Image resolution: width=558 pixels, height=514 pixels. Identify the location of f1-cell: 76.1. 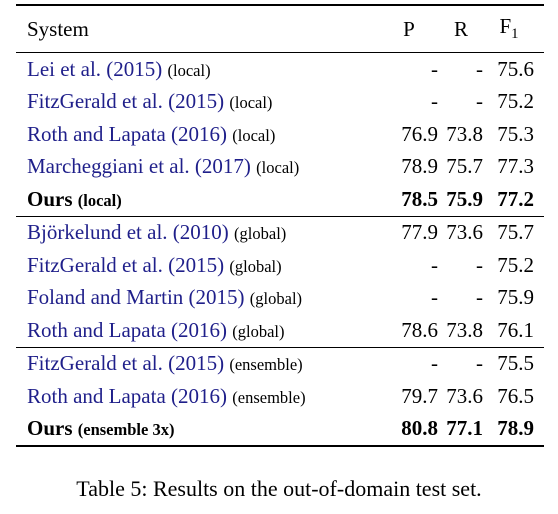
(515, 329).